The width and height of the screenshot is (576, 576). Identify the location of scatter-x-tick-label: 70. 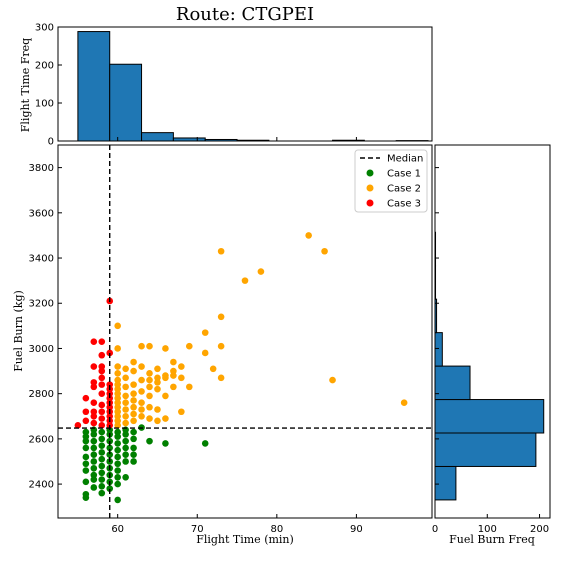
(197, 529).